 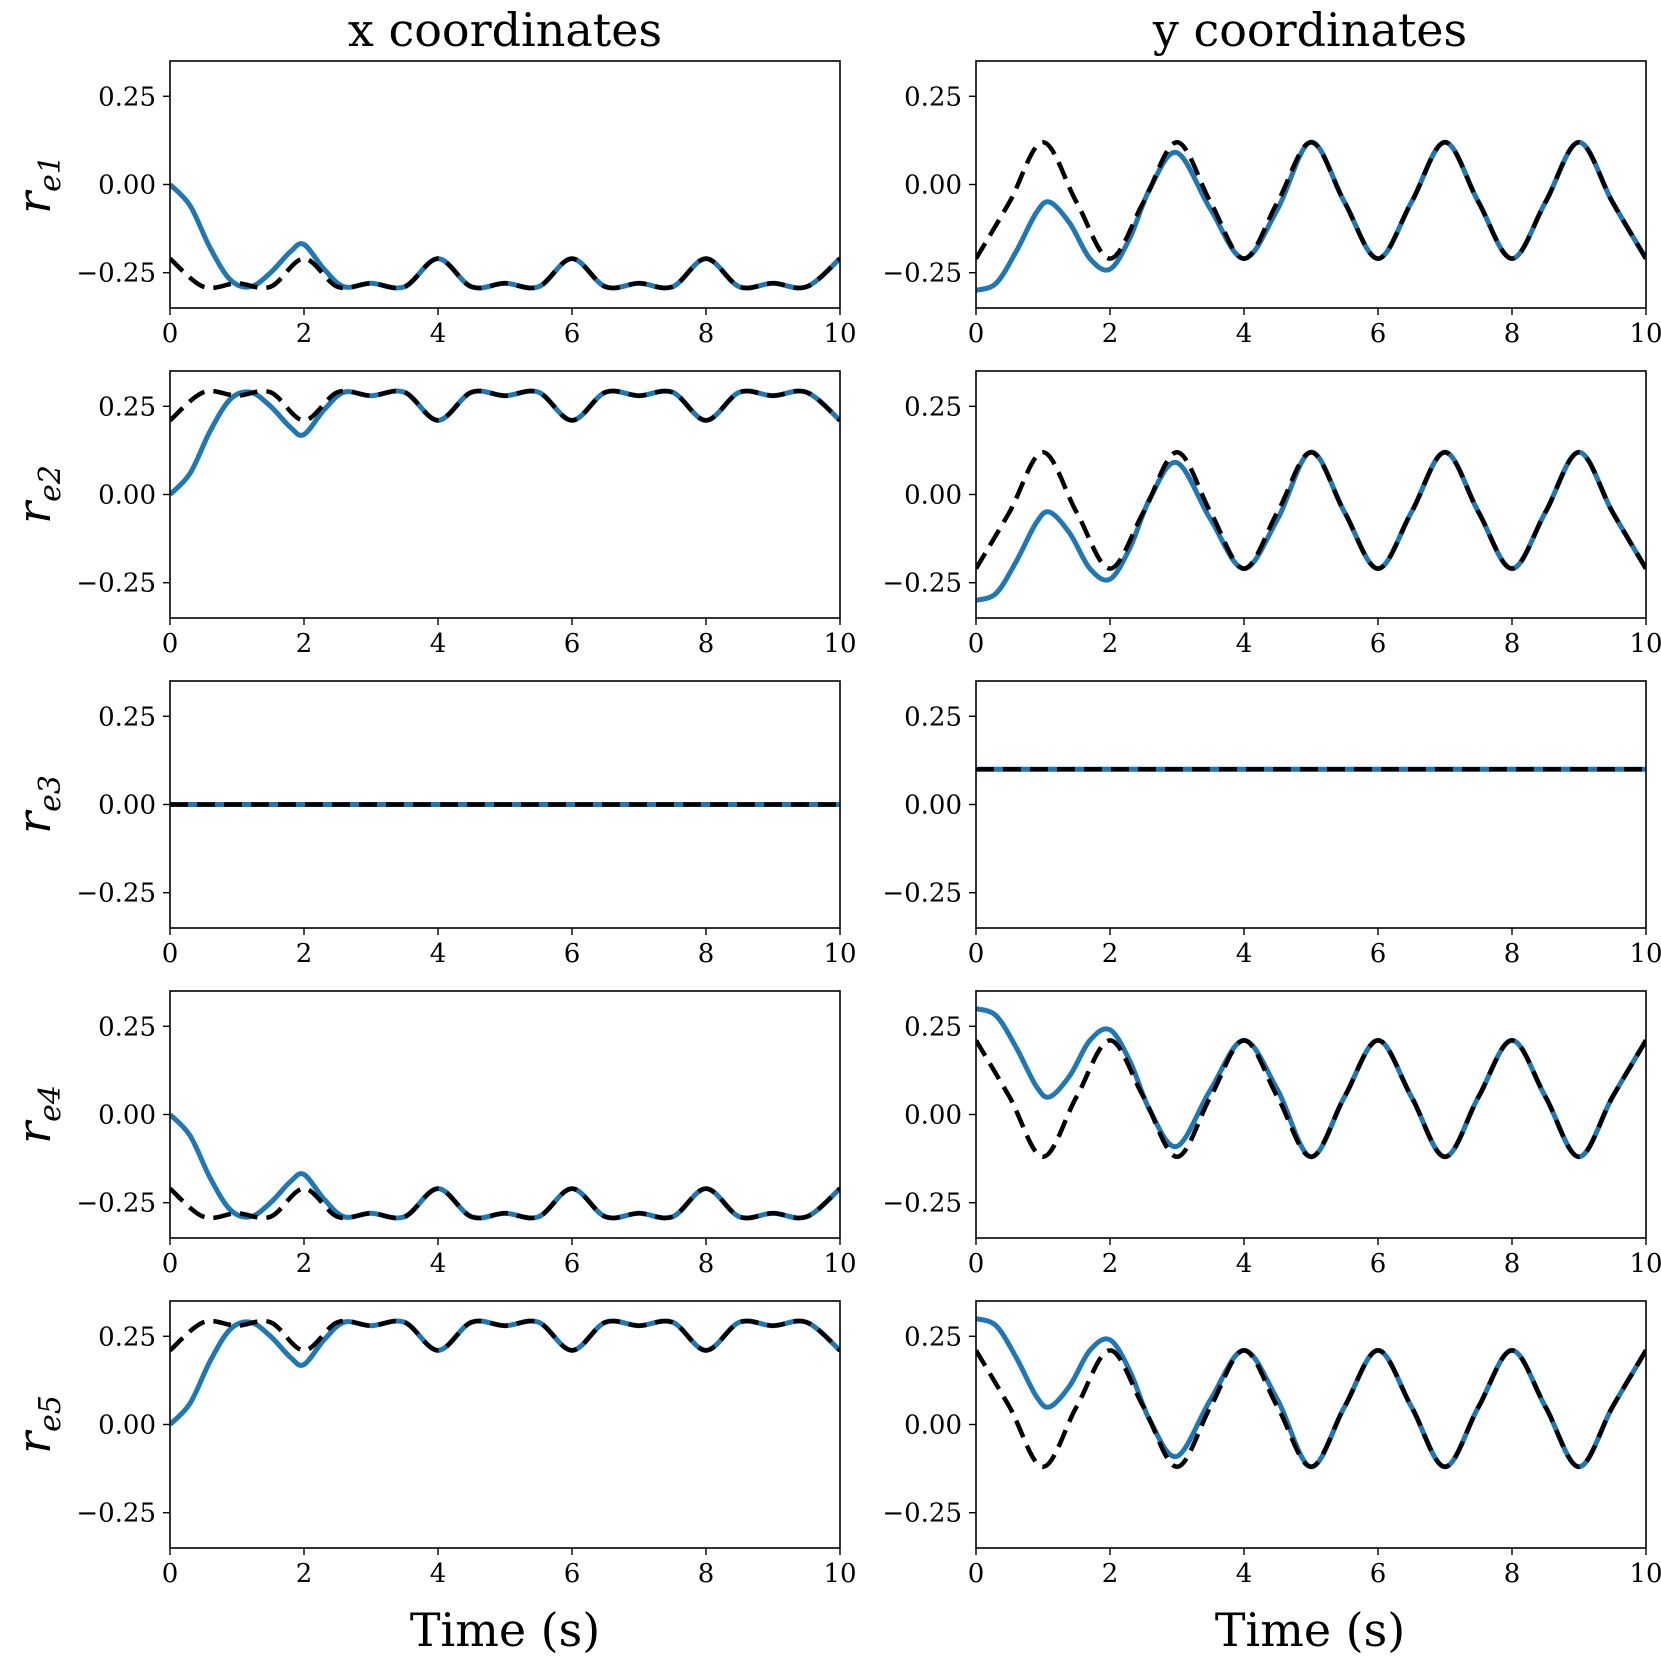 What do you see at coordinates (505, 1630) in the screenshot?
I see `x-axis-label-left: Time (s)` at bounding box center [505, 1630].